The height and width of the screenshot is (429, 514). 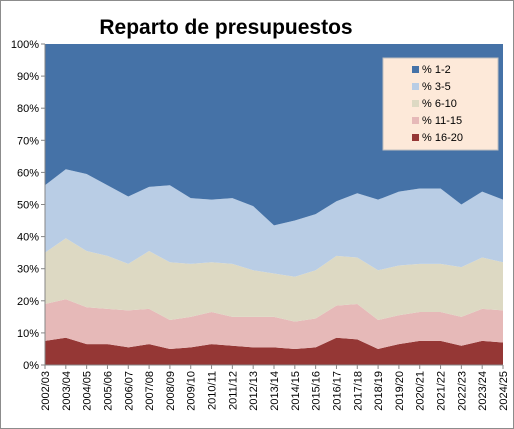 I want to click on x-tick-label: 2023/24, so click(x=483, y=391).